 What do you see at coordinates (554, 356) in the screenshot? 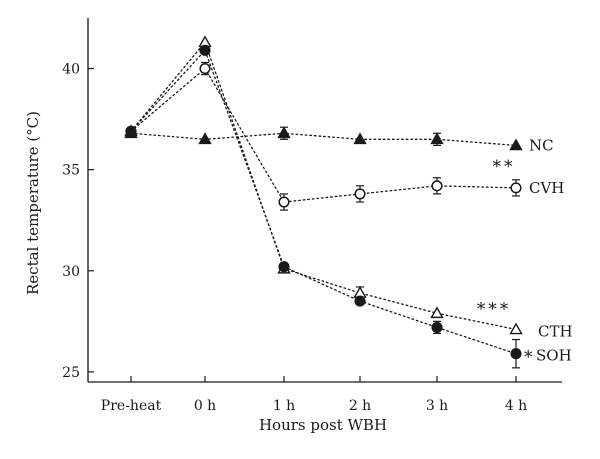
I see `series-label-soh: SOH` at bounding box center [554, 356].